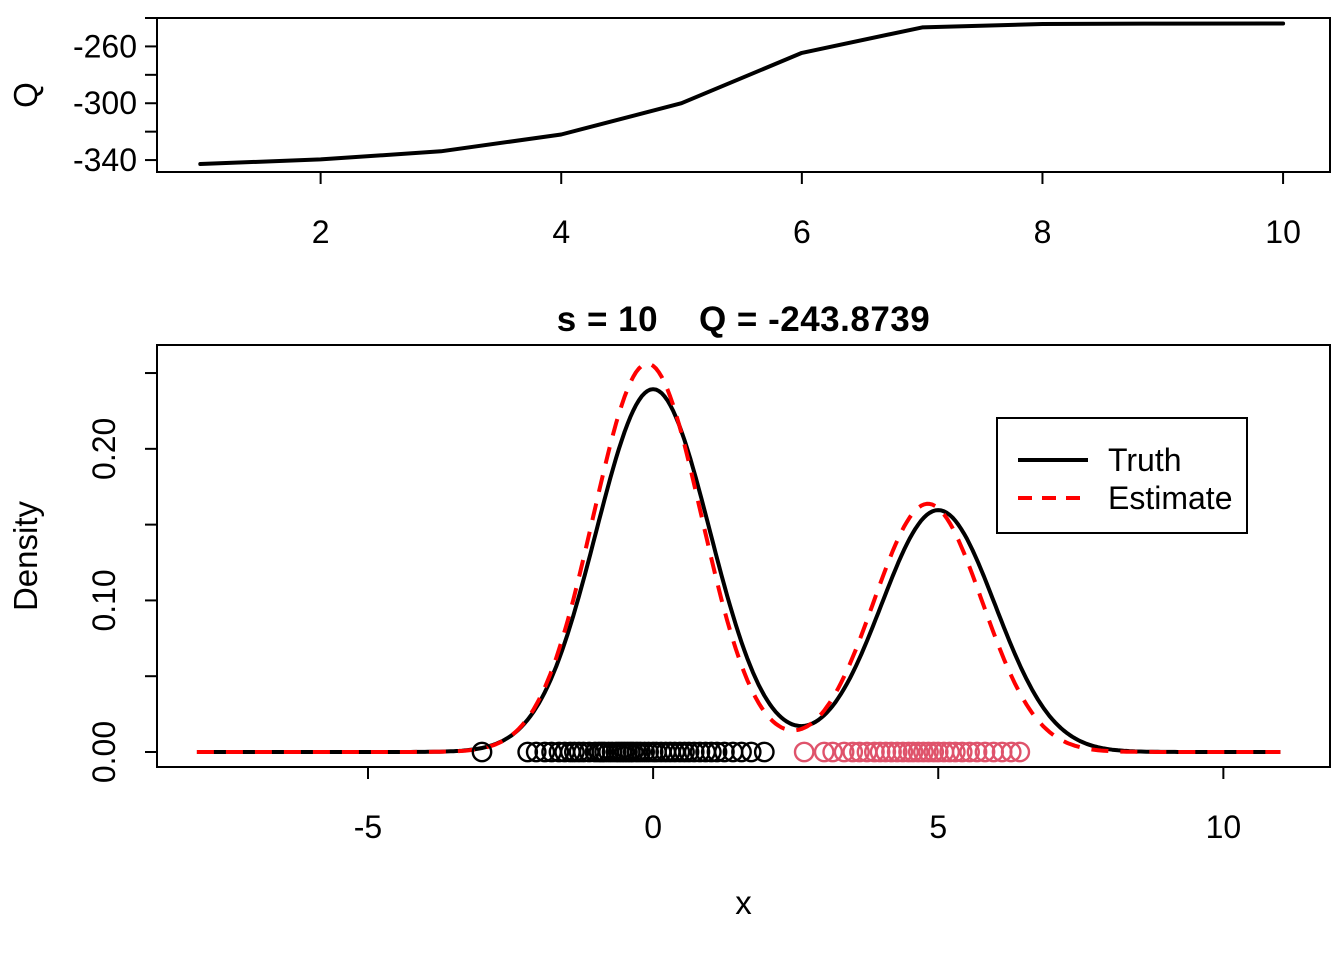 The image size is (1344, 960). What do you see at coordinates (104, 752) in the screenshot?
I see `y-tick-label: 0.00` at bounding box center [104, 752].